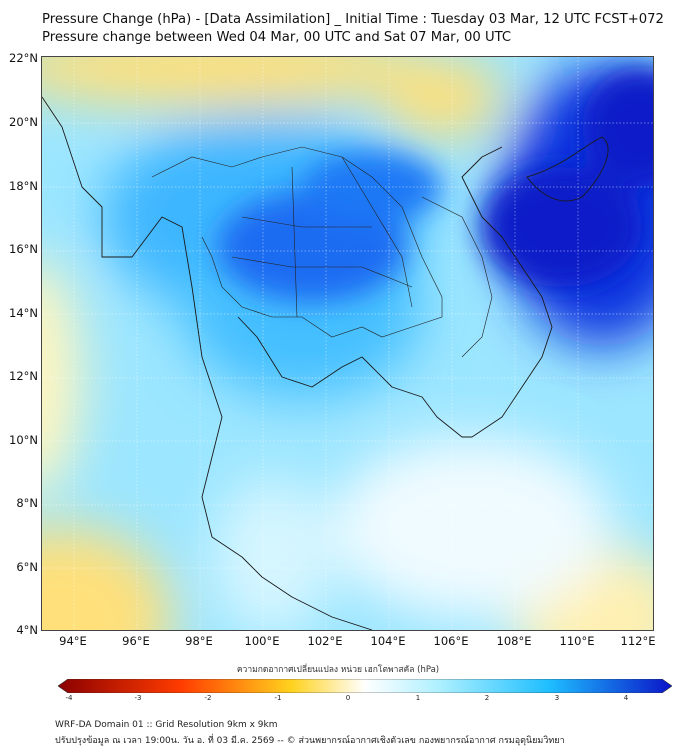 The image size is (676, 756). What do you see at coordinates (73, 641) in the screenshot?
I see `lon-label-94e: 94°E` at bounding box center [73, 641].